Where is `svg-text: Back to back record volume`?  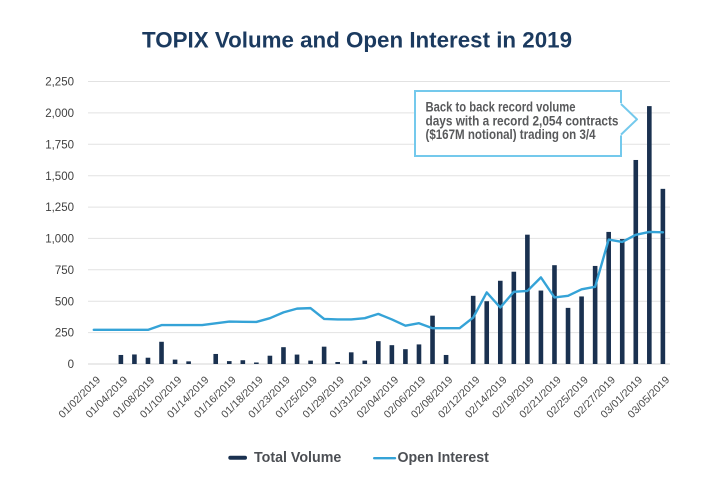
svg-text: Back to back record volume is located at coordinates (501, 107).